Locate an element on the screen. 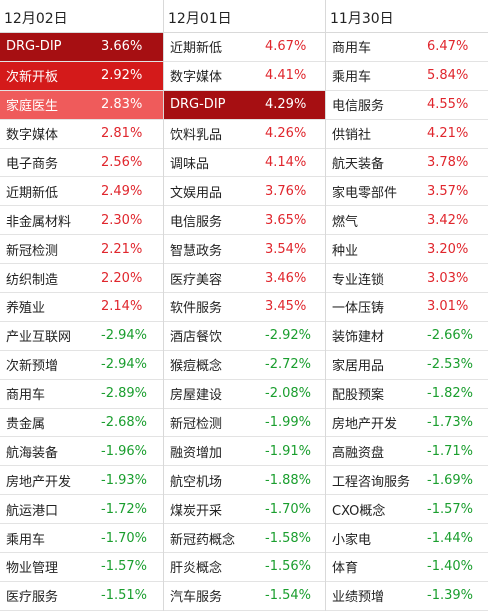 The image size is (488, 611). sector-row: 工程咨询服务 -1.69% is located at coordinates (407, 481).